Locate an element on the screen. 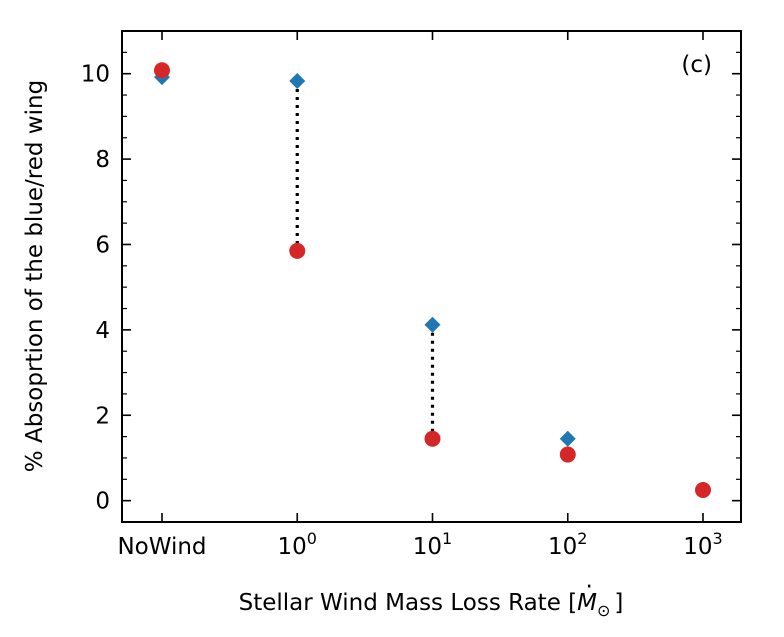 The height and width of the screenshot is (637, 784). x-tick-exponent: 2 is located at coordinates (582, 538).